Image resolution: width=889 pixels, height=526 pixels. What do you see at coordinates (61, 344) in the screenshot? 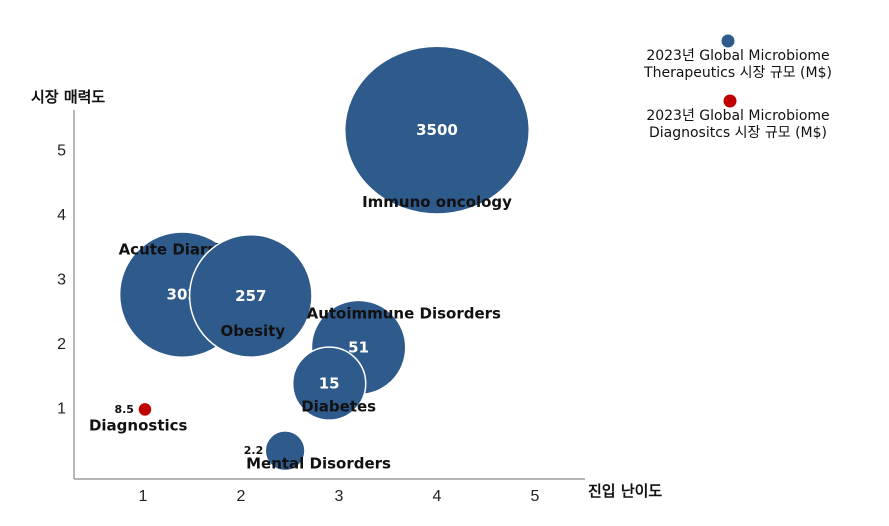
I see `y-tick-label: 2` at bounding box center [61, 344].